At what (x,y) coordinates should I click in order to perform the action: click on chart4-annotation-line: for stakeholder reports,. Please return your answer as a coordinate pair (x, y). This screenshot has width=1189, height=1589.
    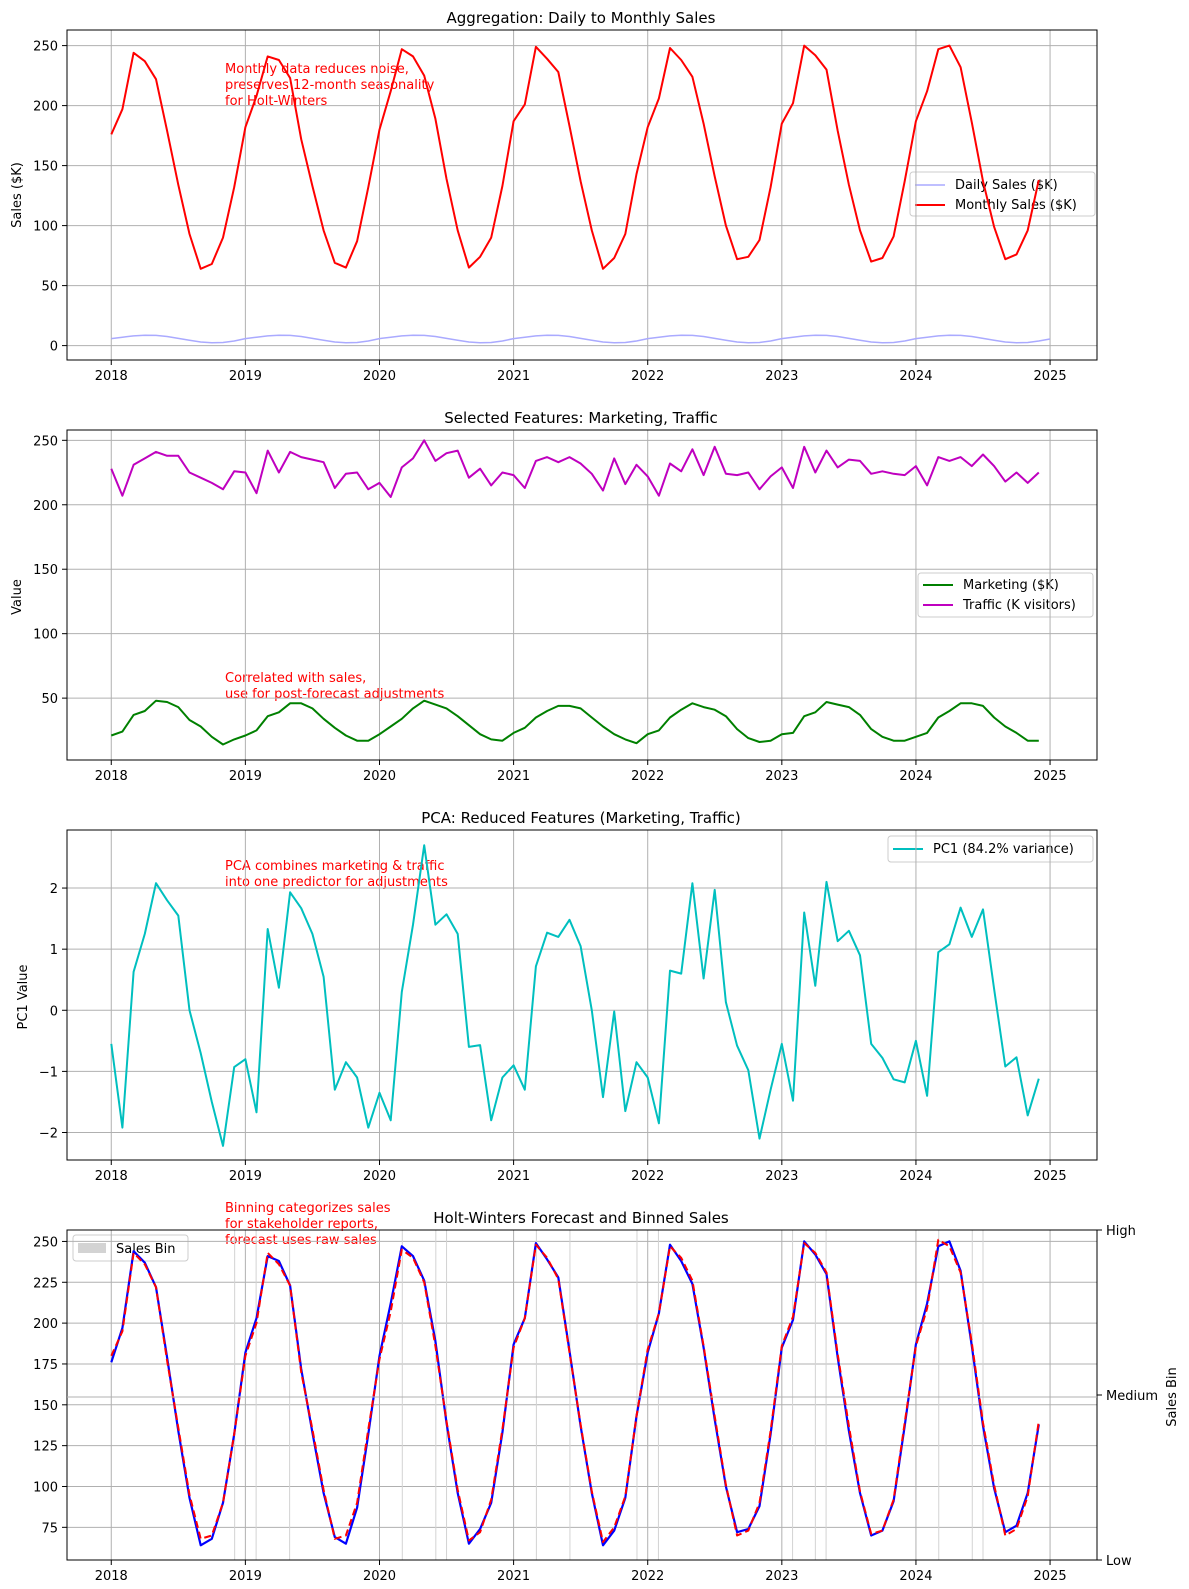
    Looking at the image, I should click on (301, 1224).